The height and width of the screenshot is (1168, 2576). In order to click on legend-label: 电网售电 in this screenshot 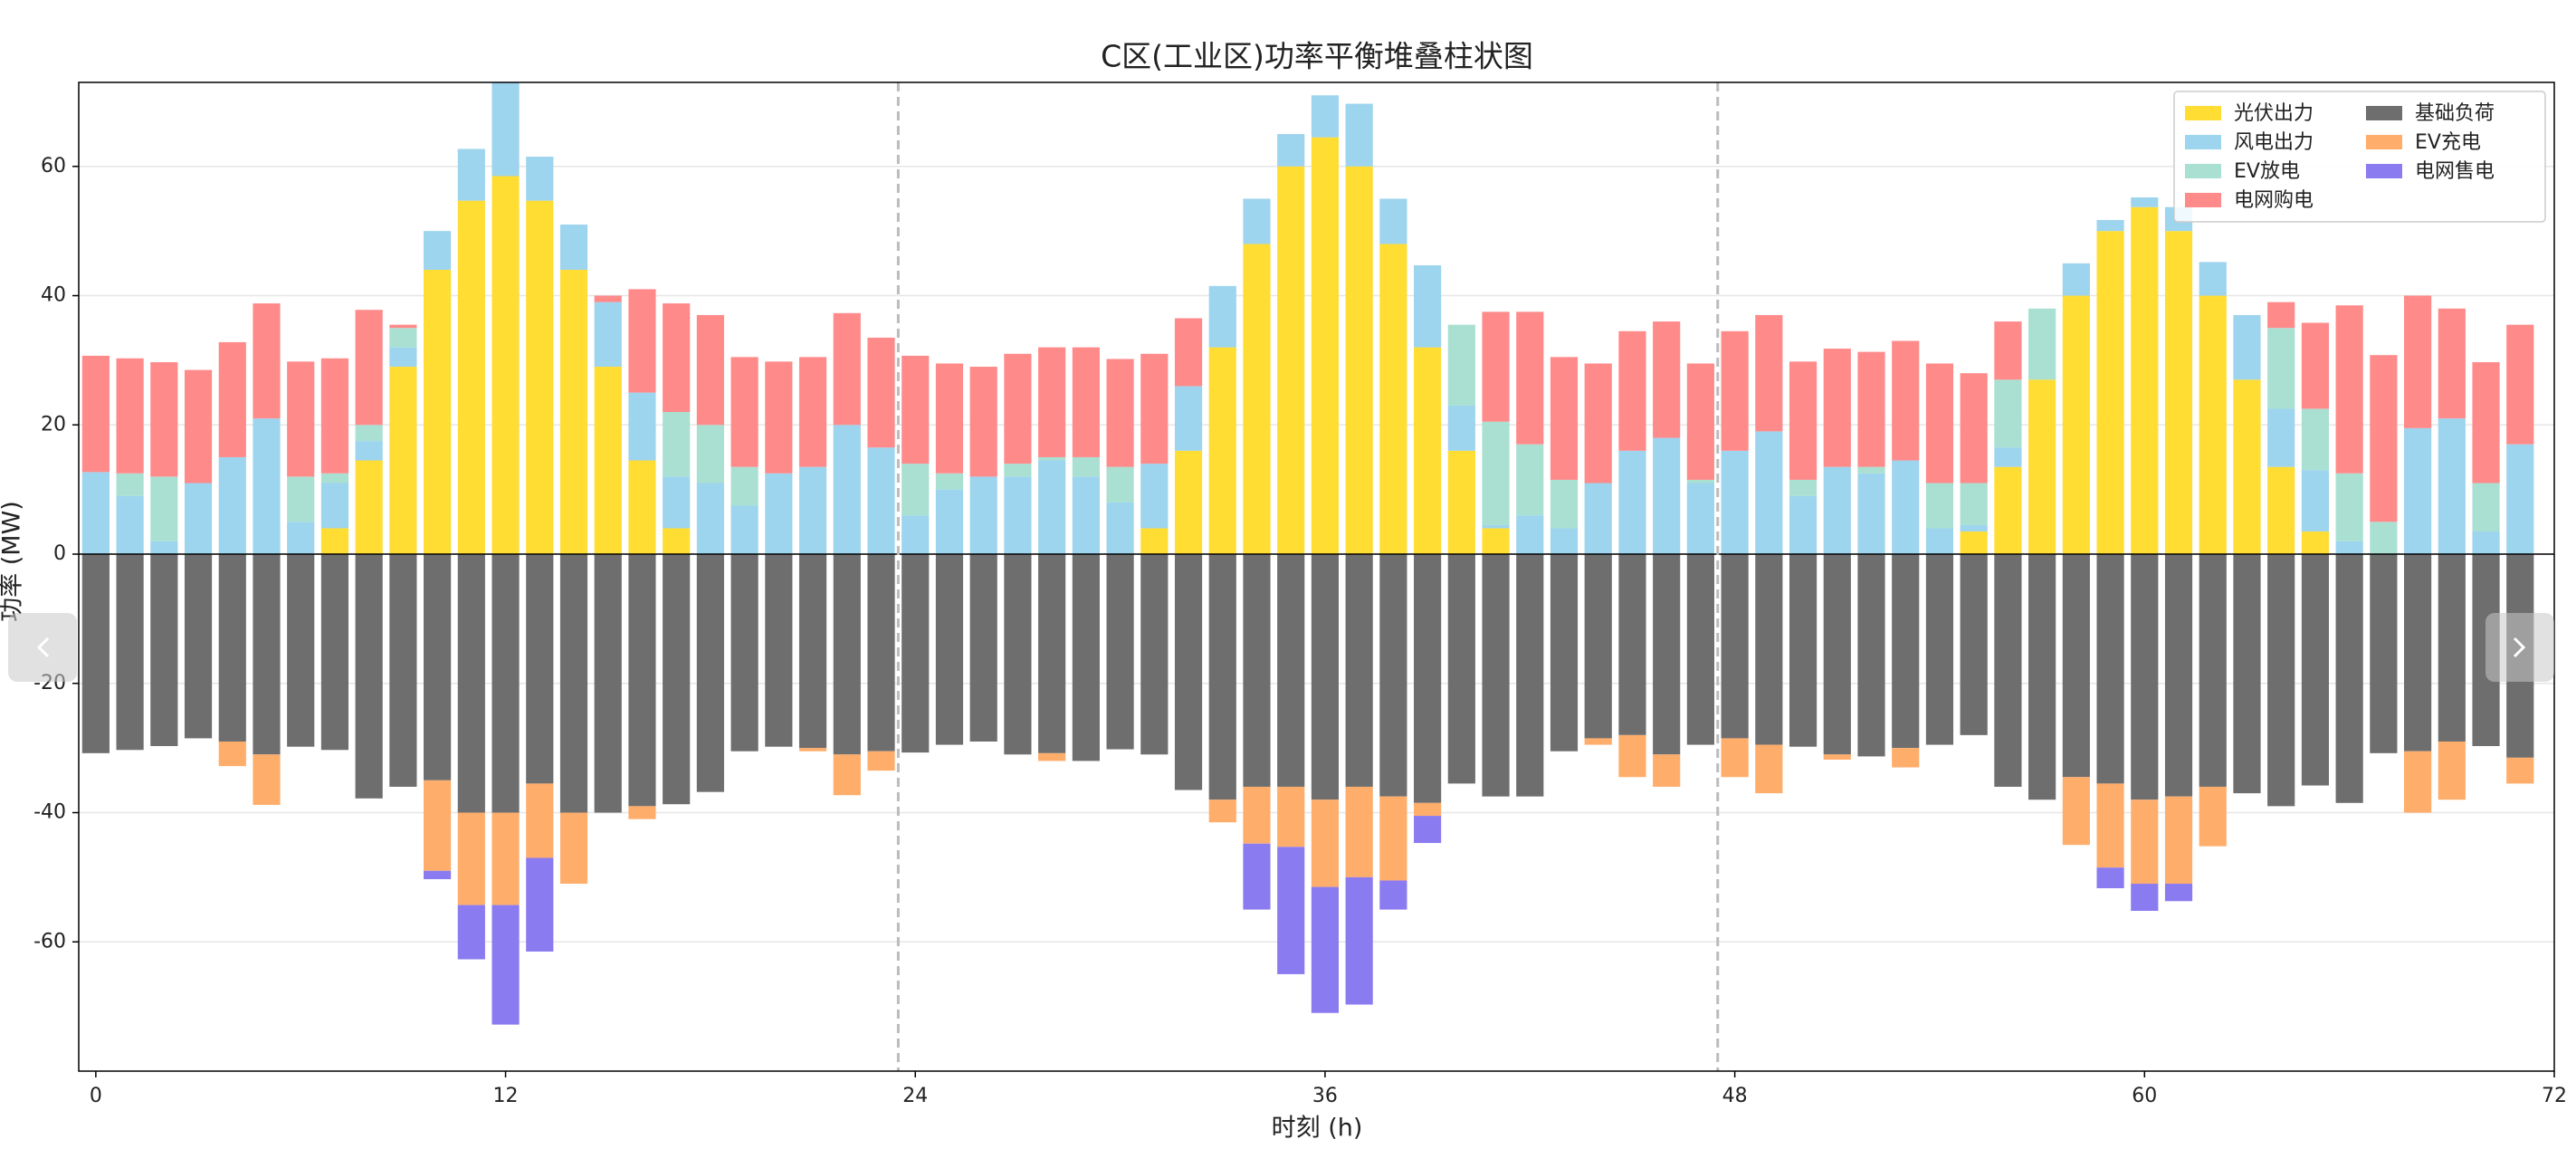, I will do `click(2455, 171)`.